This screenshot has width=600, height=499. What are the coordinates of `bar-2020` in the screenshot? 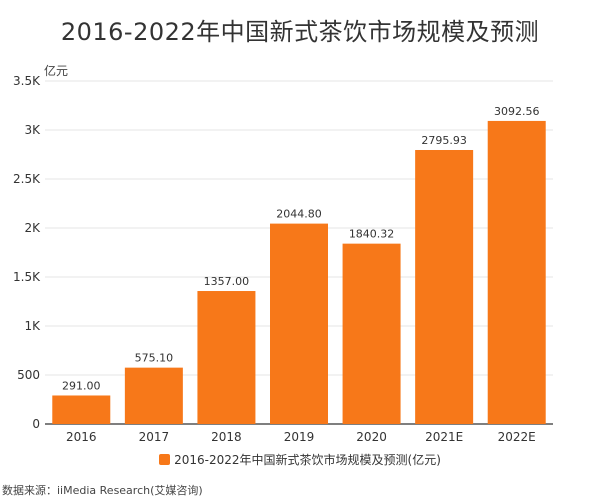 It's located at (371, 333).